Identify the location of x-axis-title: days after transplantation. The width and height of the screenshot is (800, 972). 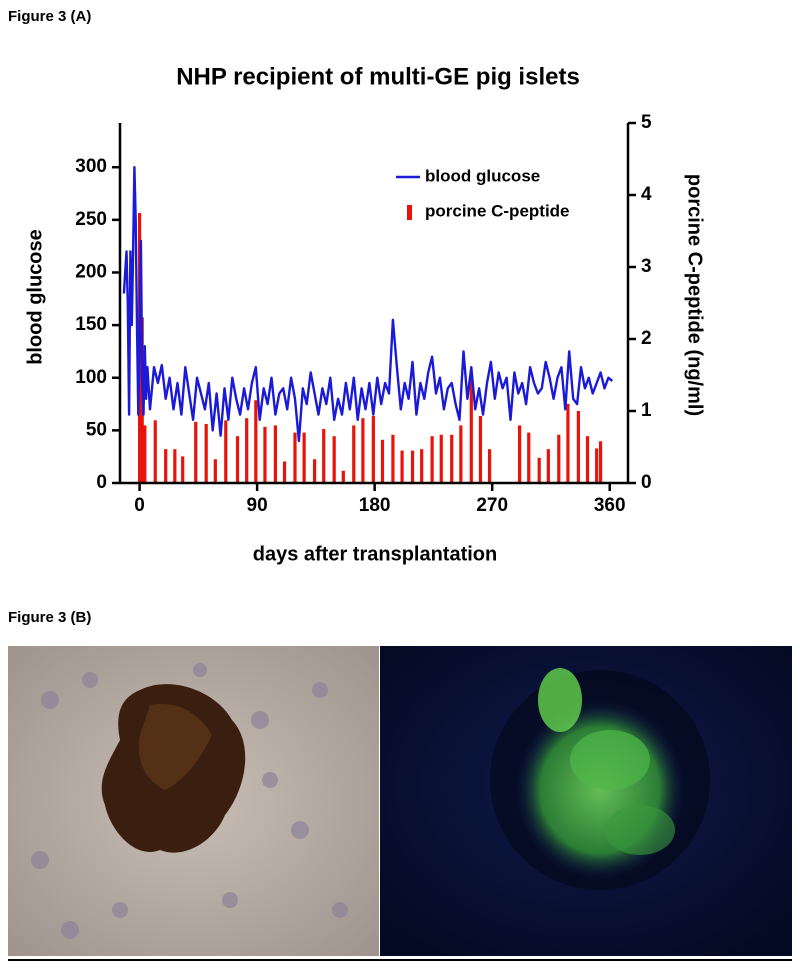
(375, 554).